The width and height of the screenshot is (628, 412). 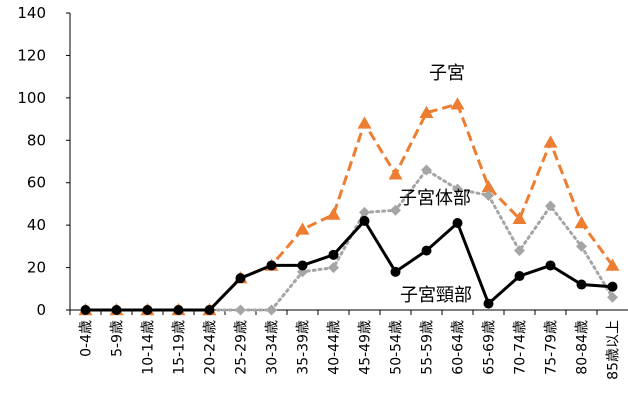 What do you see at coordinates (36, 140) in the screenshot?
I see `y-tick-label-80: 80` at bounding box center [36, 140].